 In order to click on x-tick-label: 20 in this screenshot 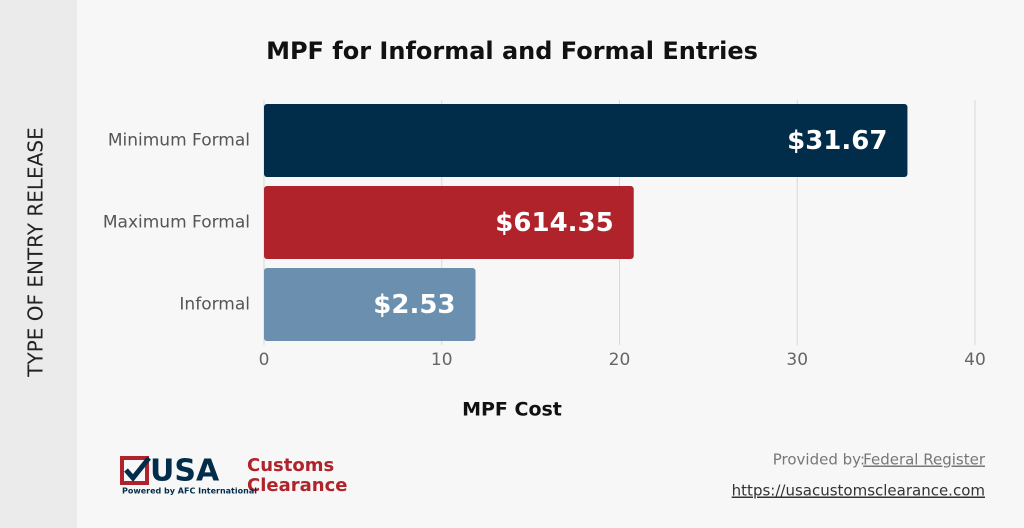, I will do `click(620, 360)`.